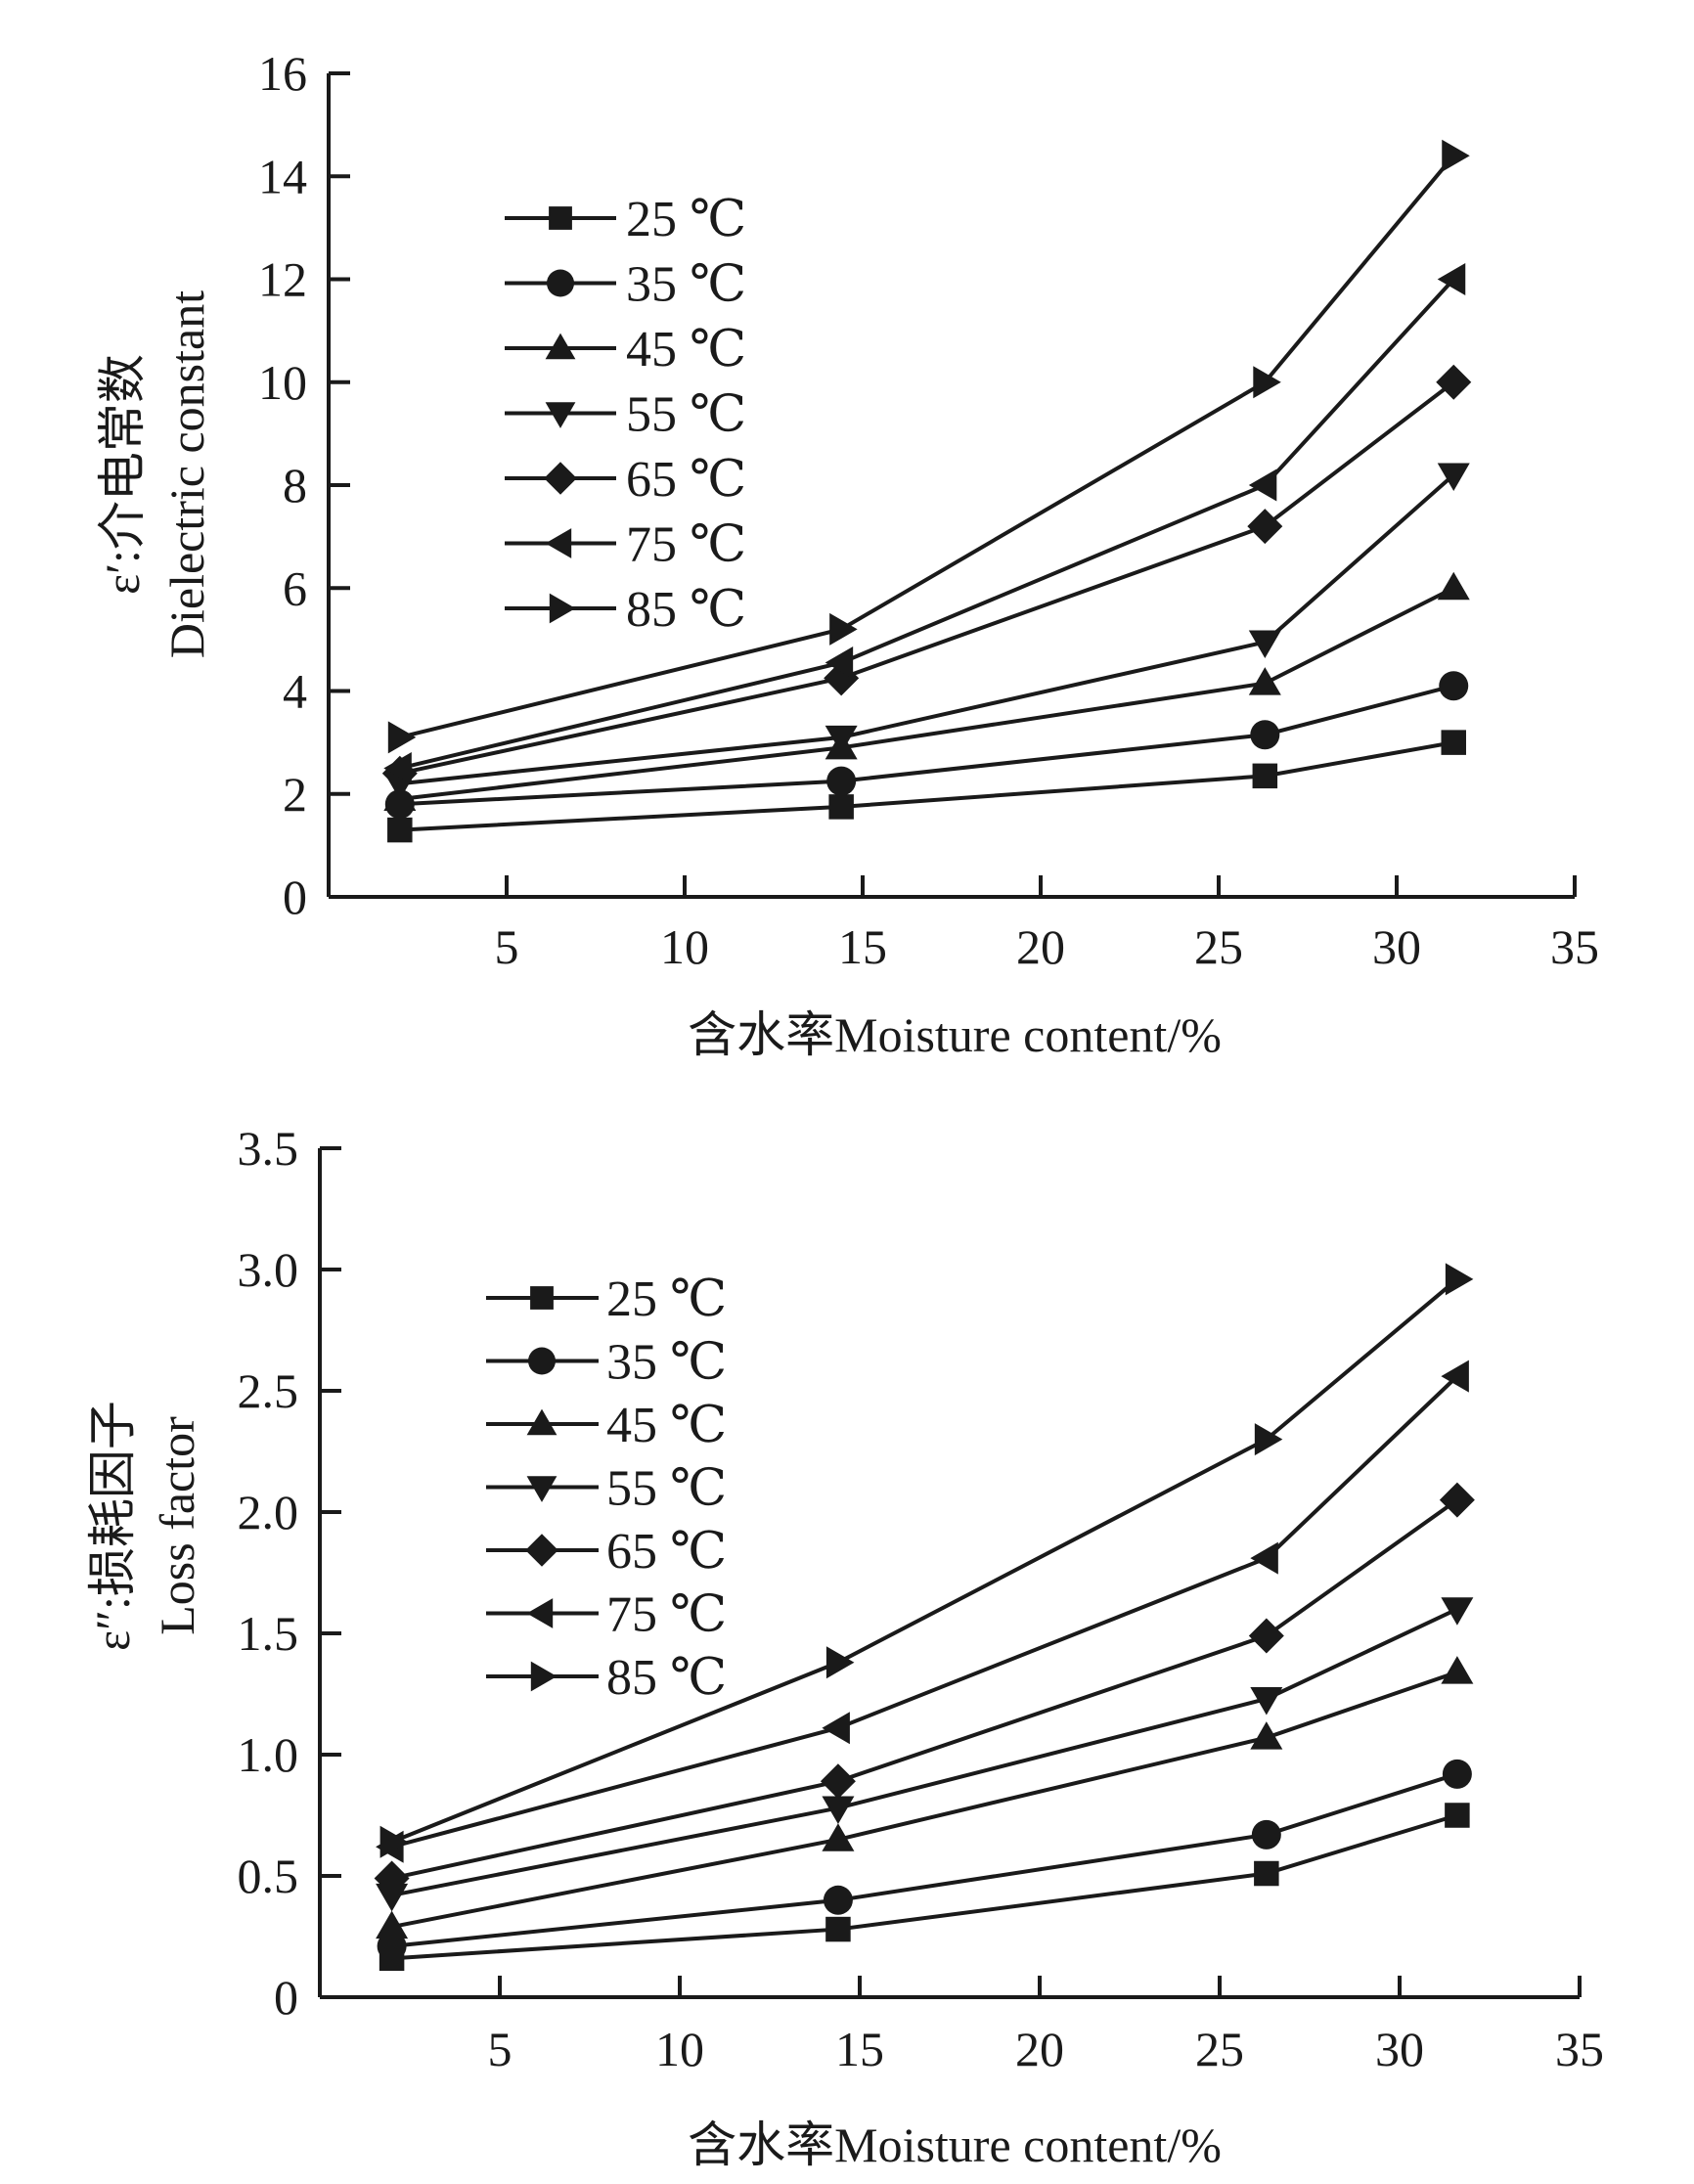 This screenshot has height=2184, width=1694. I want to click on y-axis-title-line1: ε′:介电常数, so click(122, 474).